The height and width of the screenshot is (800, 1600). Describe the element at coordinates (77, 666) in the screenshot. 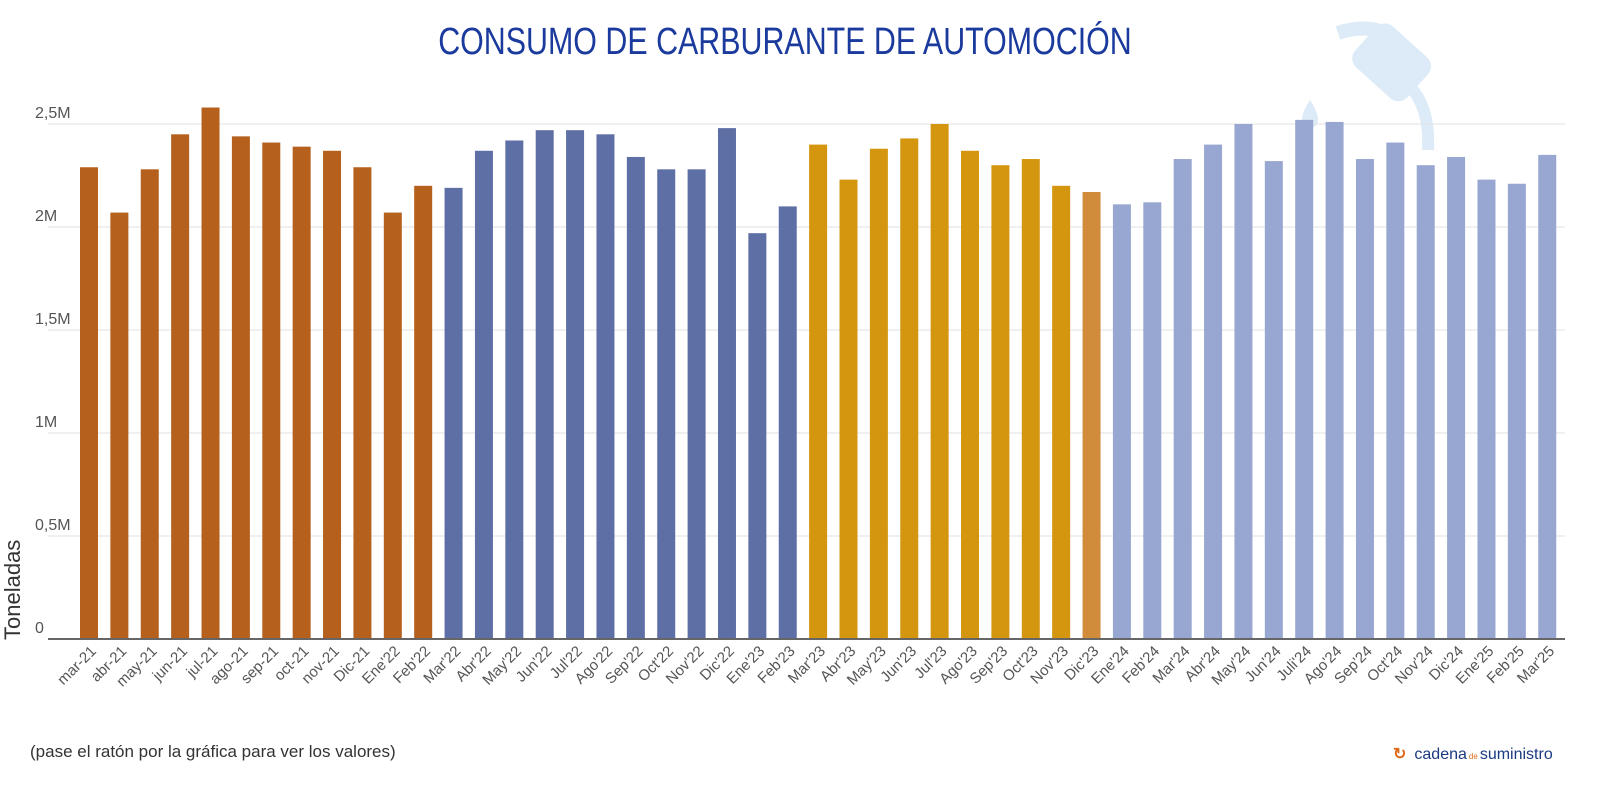

I see `x-tick-label: mar-21` at that location.